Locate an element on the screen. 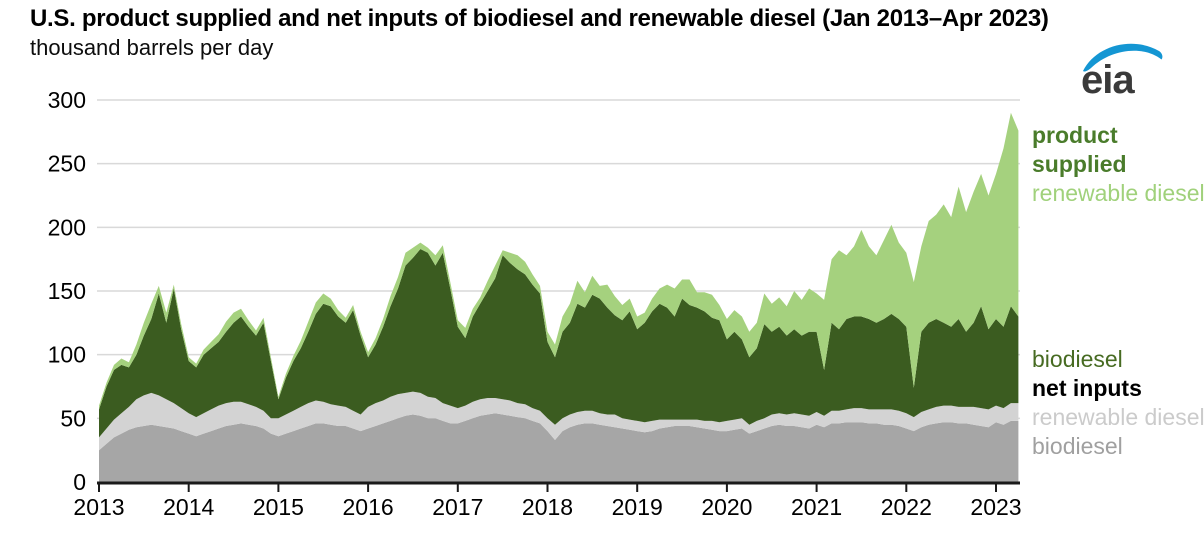 This screenshot has height=535, width=1204. x-tick-label-2022: 2022 is located at coordinates (906, 507).